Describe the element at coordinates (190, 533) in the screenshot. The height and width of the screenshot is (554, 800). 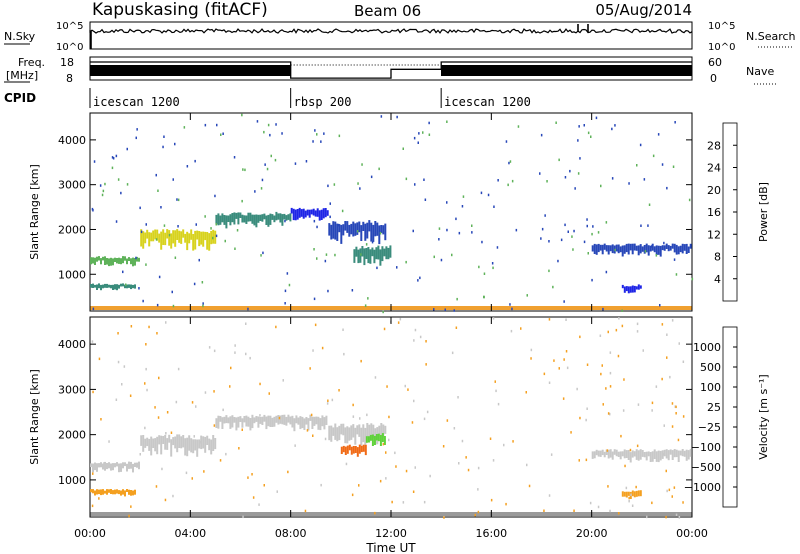
I see `x-tick-label: 04:00` at that location.